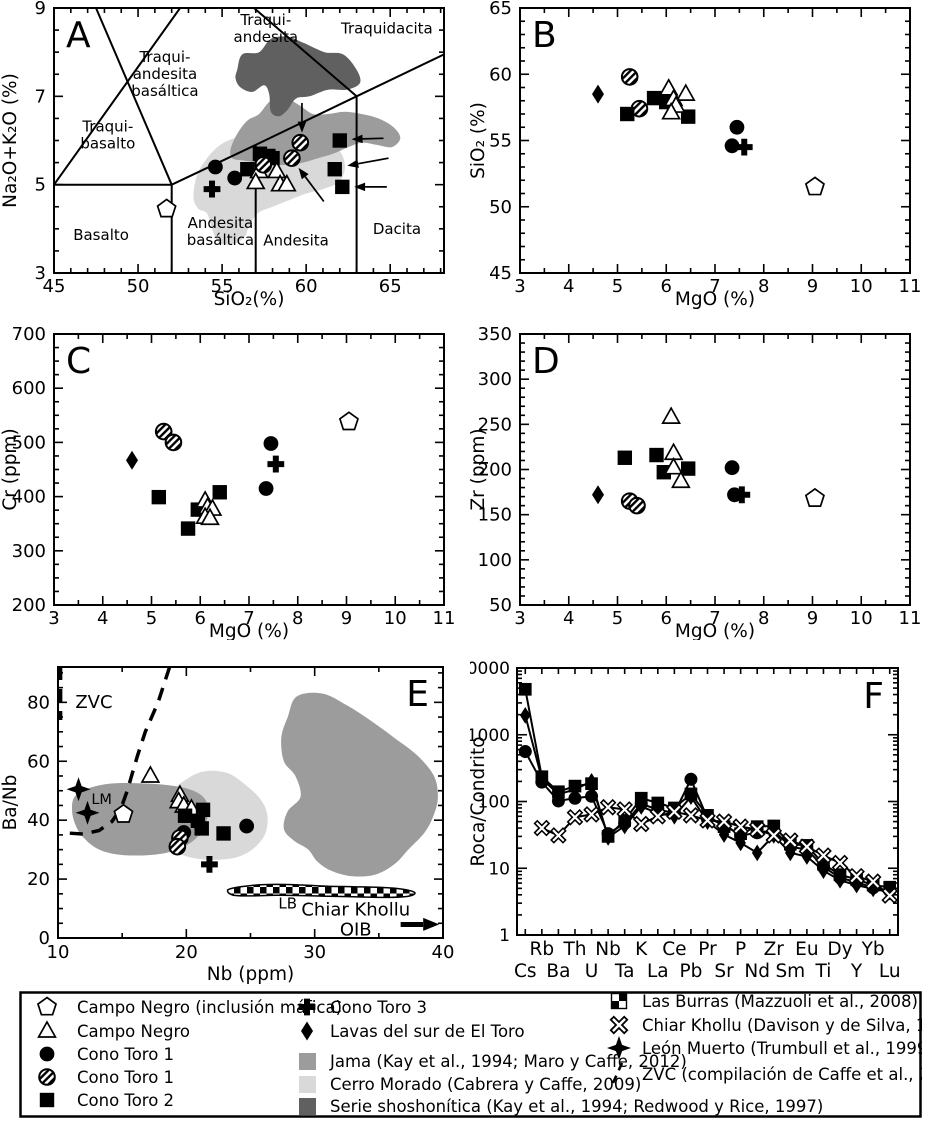  What do you see at coordinates (624, 971) in the screenshot?
I see `svg-text: Ta` at bounding box center [624, 971].